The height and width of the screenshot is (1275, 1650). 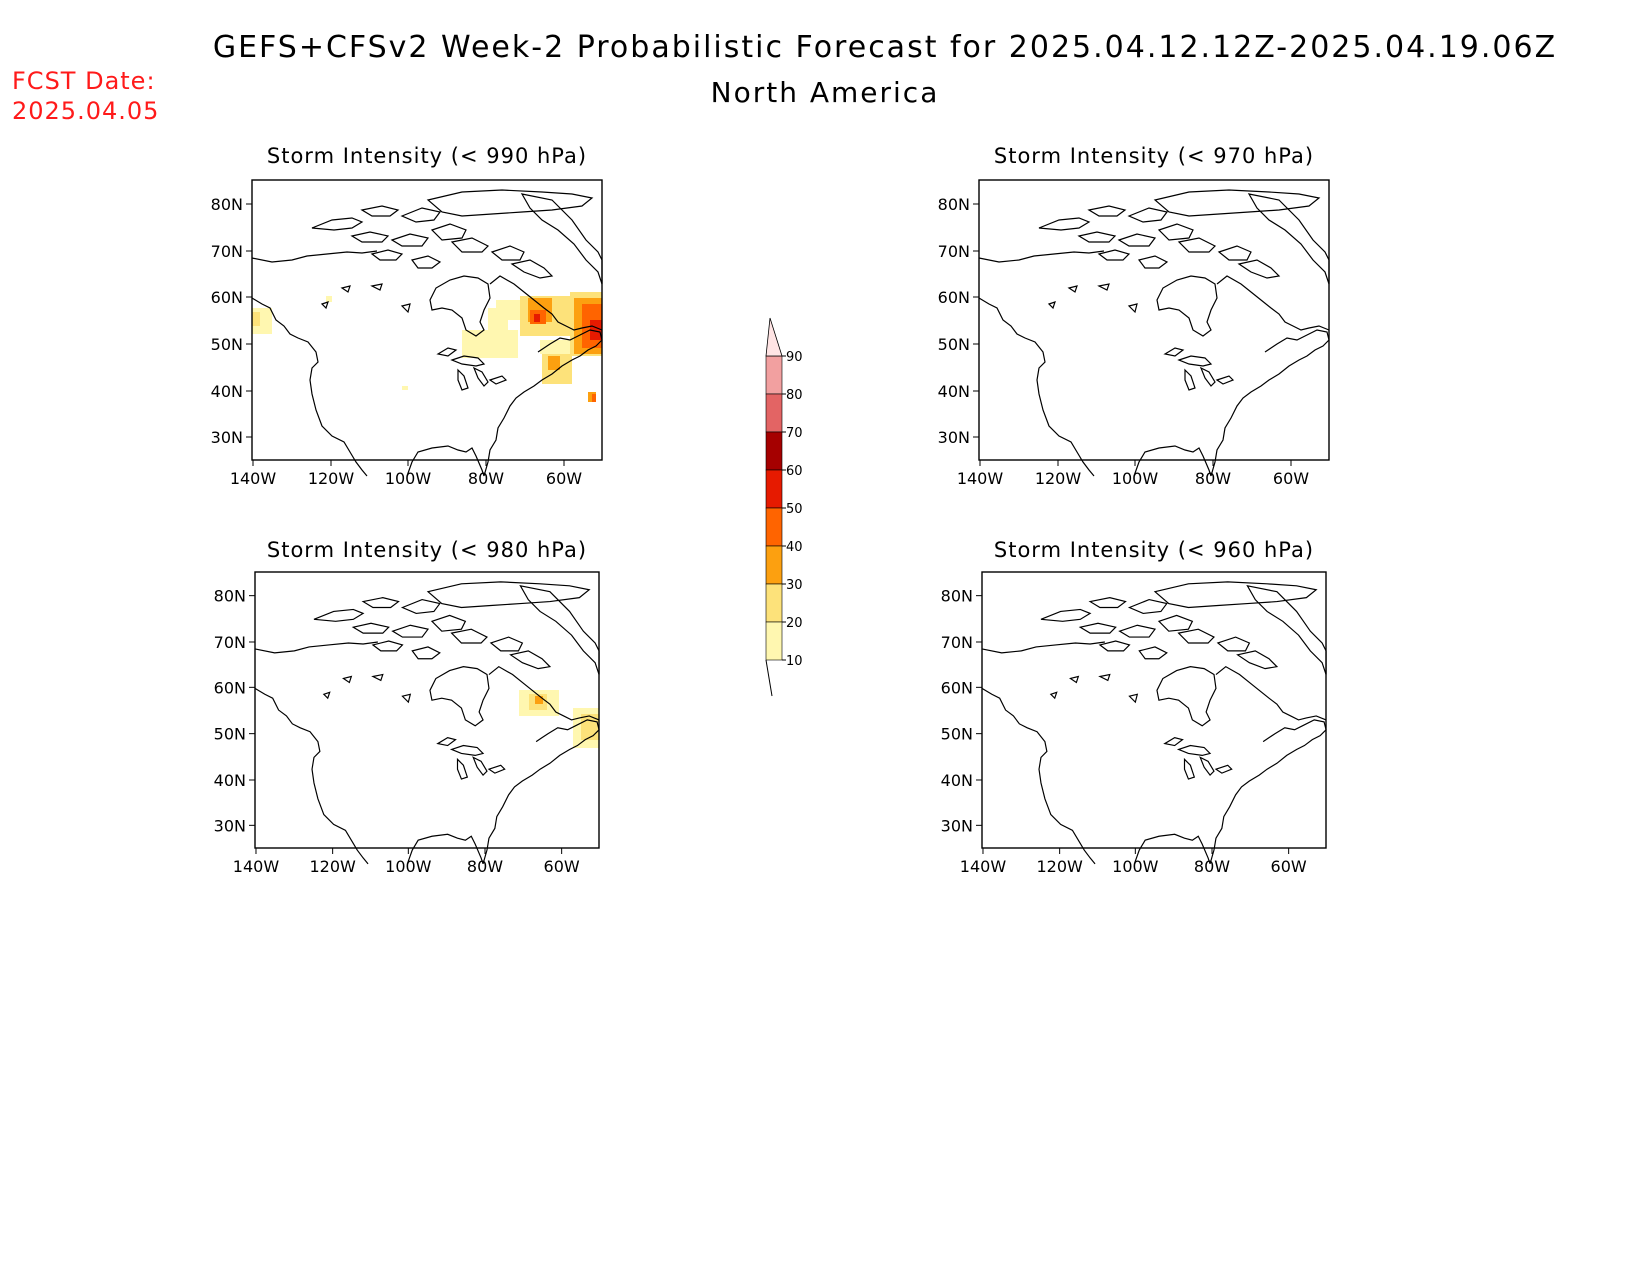 What do you see at coordinates (794, 395) in the screenshot?
I see `colorbar-label: 80` at bounding box center [794, 395].